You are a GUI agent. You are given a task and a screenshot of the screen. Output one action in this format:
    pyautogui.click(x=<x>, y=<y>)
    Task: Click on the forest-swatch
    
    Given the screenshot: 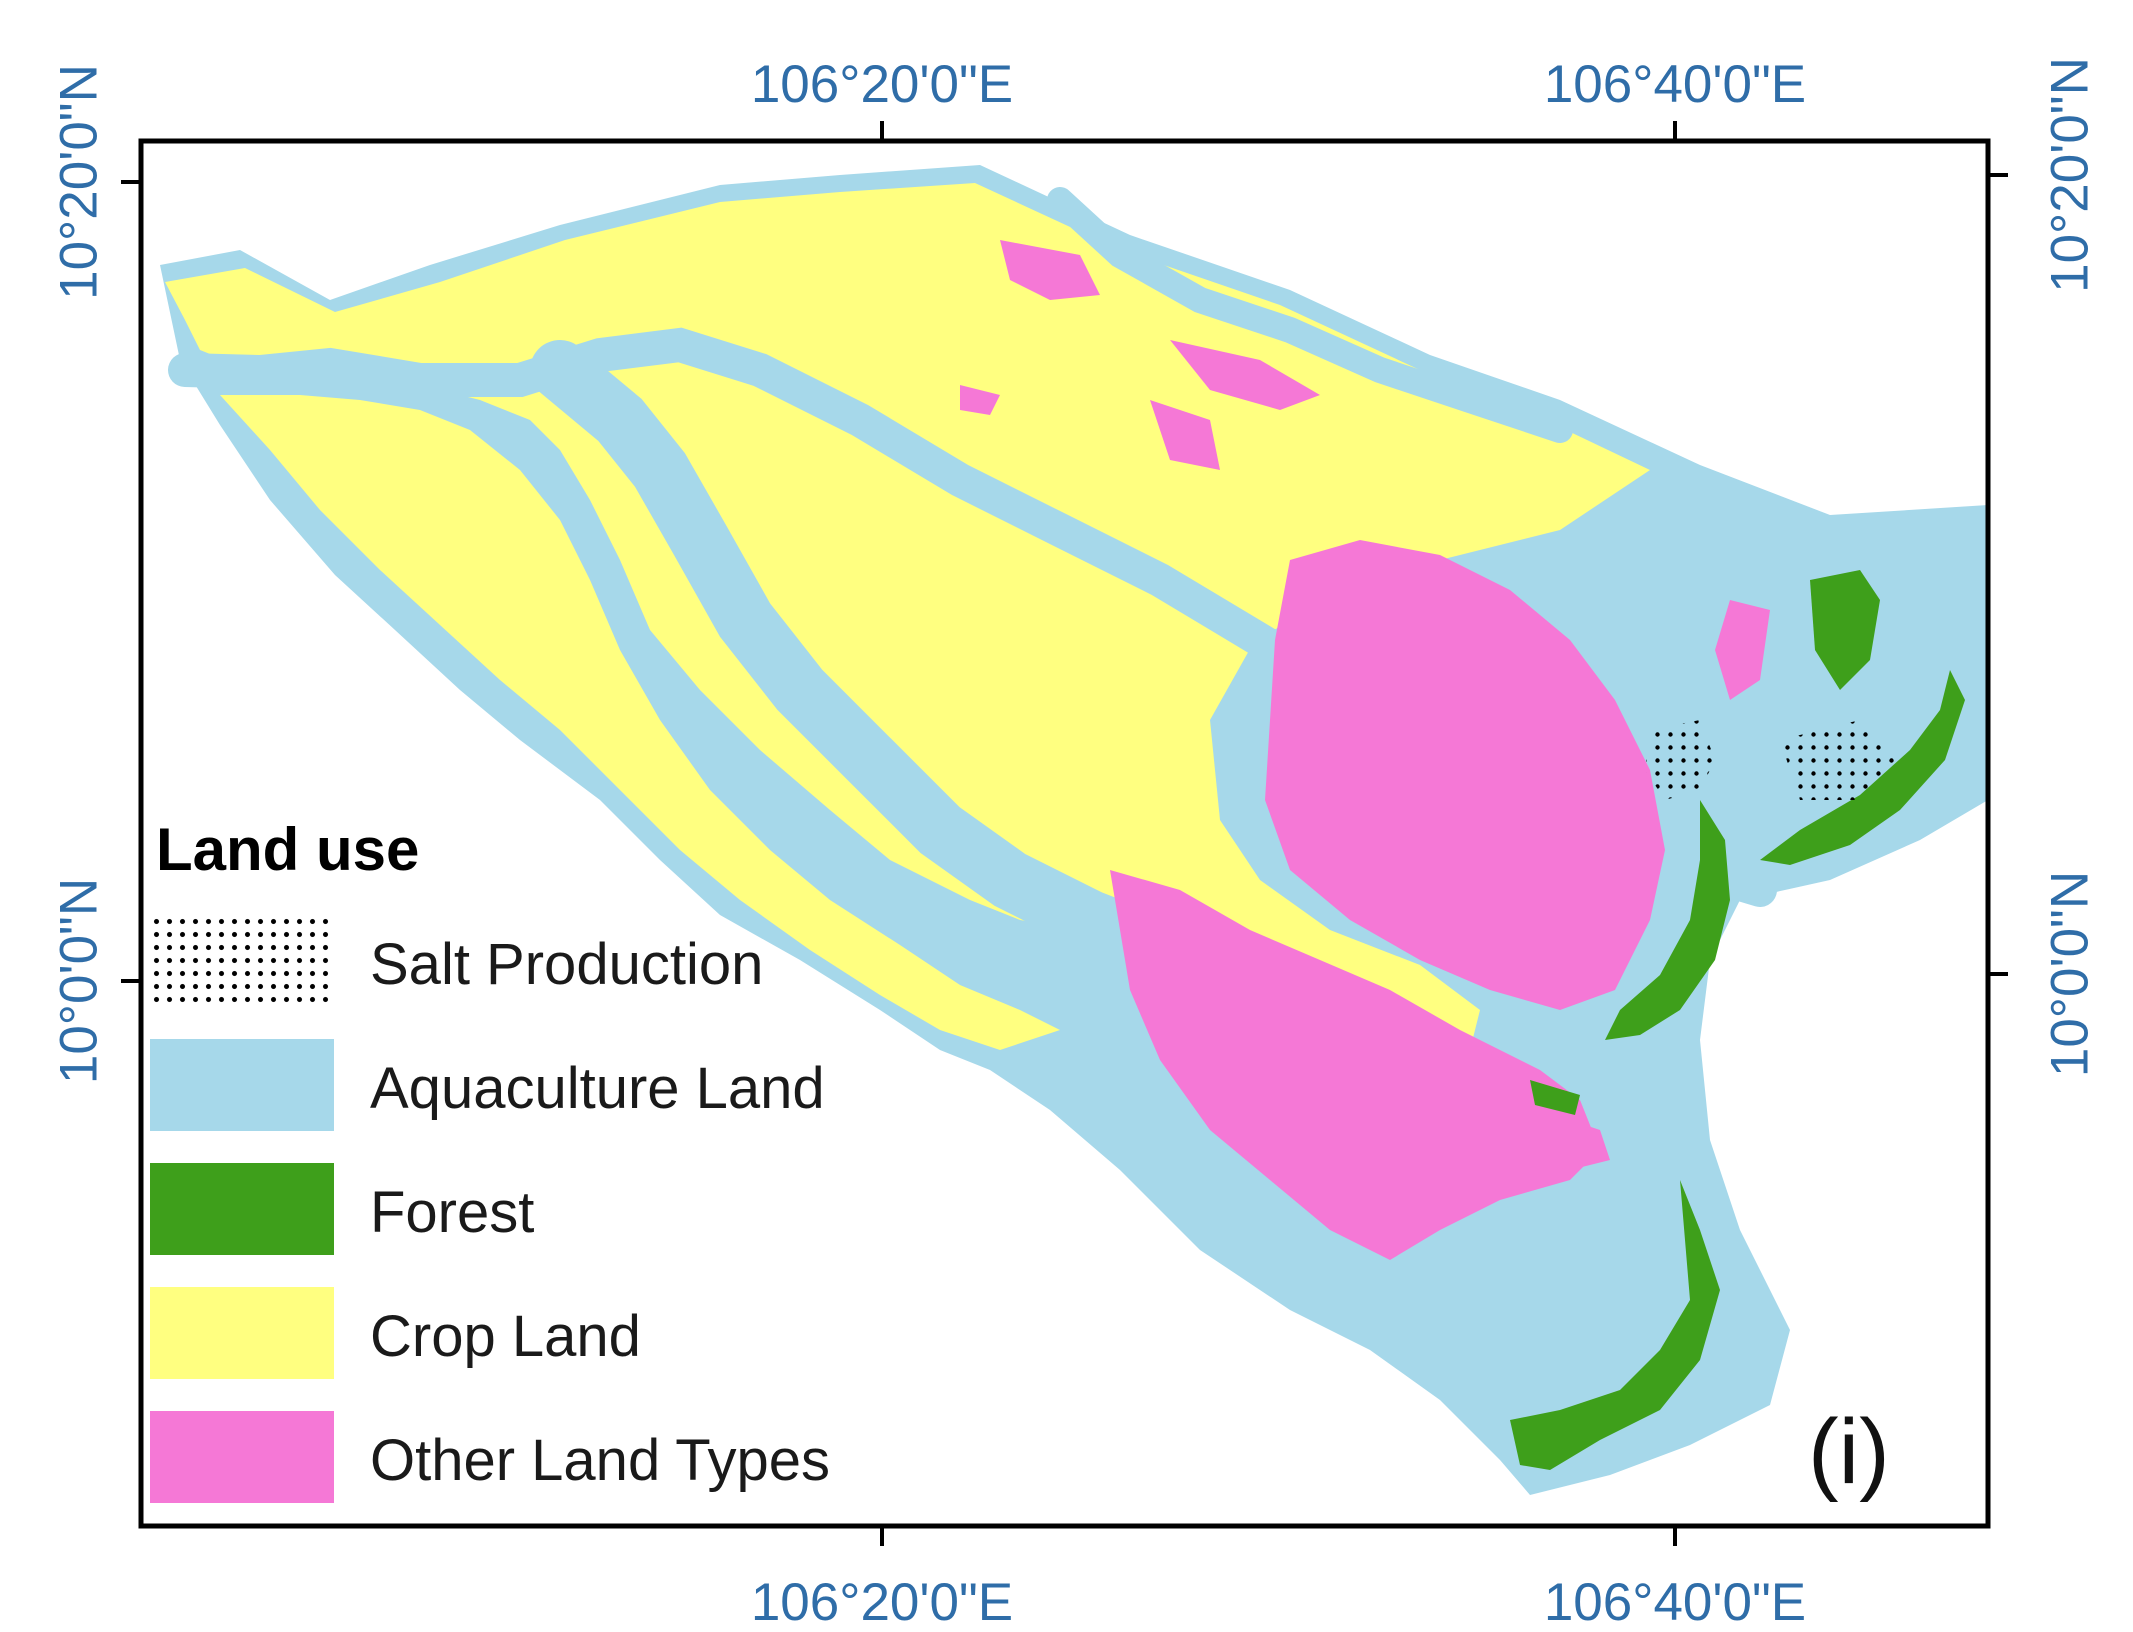 What is the action you would take?
    pyautogui.click(x=242, y=1209)
    